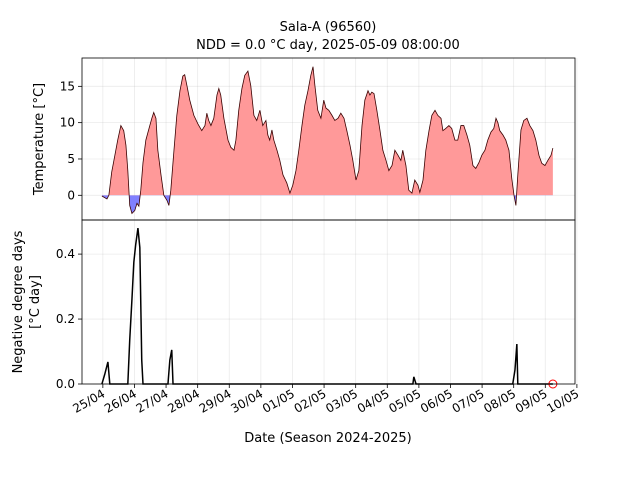  Describe the element at coordinates (39, 139) in the screenshot. I see `y-axis-label: Temperature [°C]` at that location.